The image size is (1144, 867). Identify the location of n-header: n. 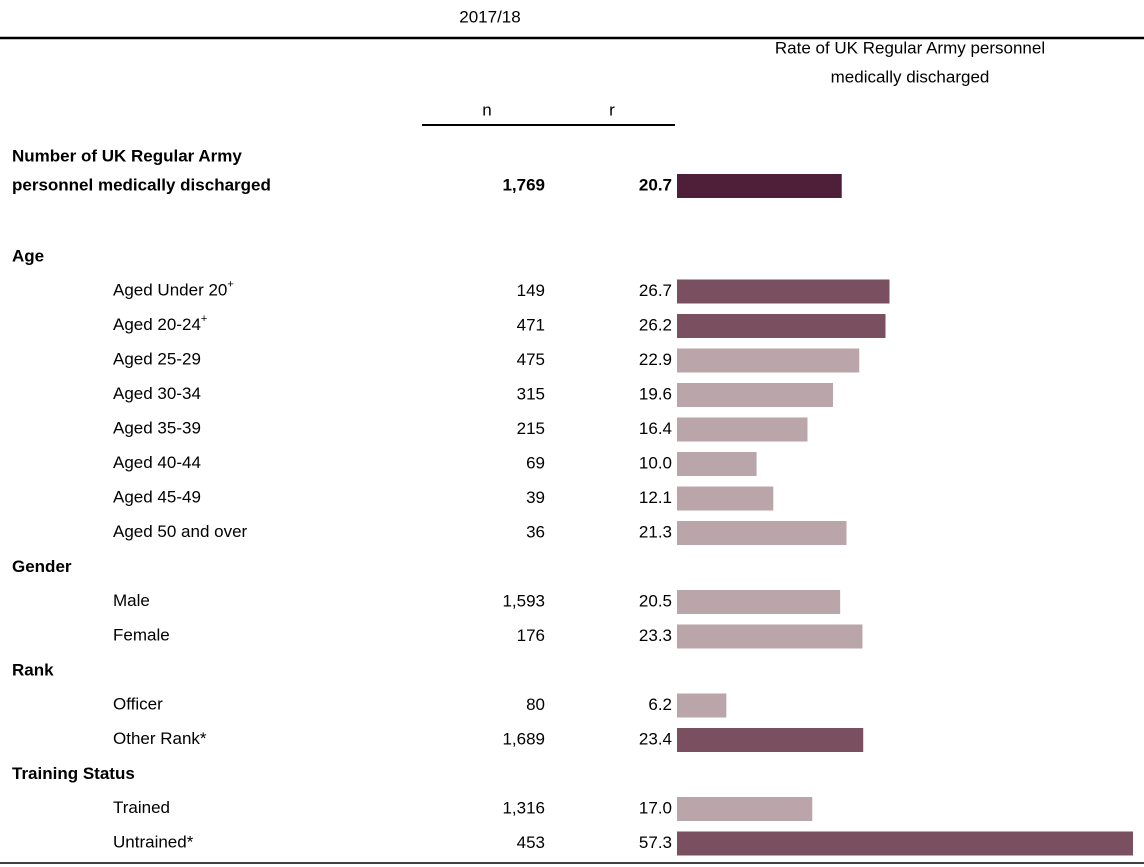
(486, 109).